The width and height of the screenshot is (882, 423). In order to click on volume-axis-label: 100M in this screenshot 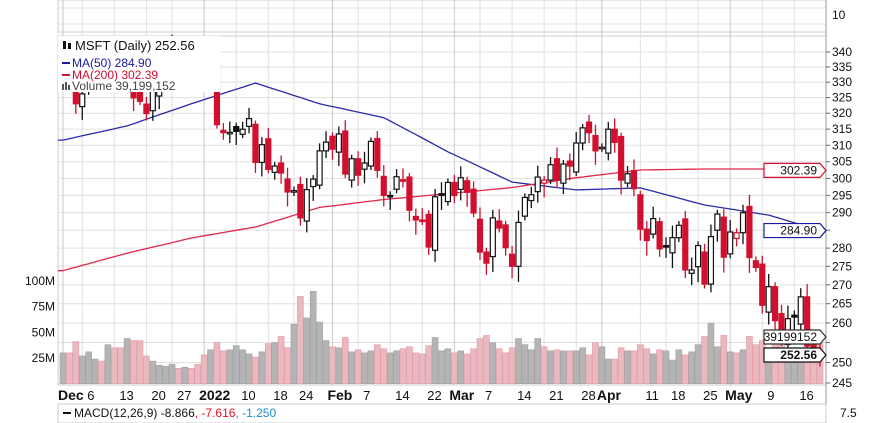, I will do `click(40, 281)`.